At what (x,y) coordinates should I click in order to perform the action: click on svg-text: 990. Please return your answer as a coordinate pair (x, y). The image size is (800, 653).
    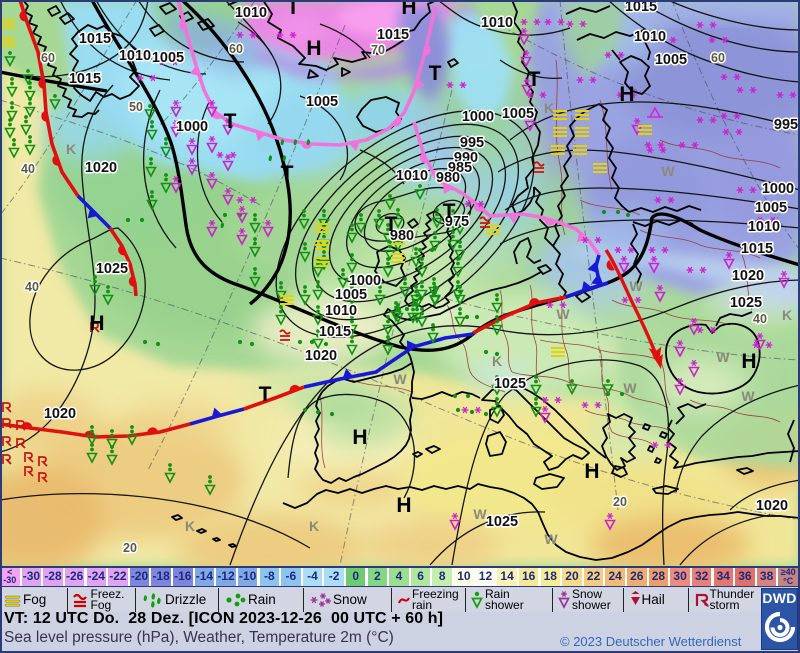
    Looking at the image, I should click on (466, 158).